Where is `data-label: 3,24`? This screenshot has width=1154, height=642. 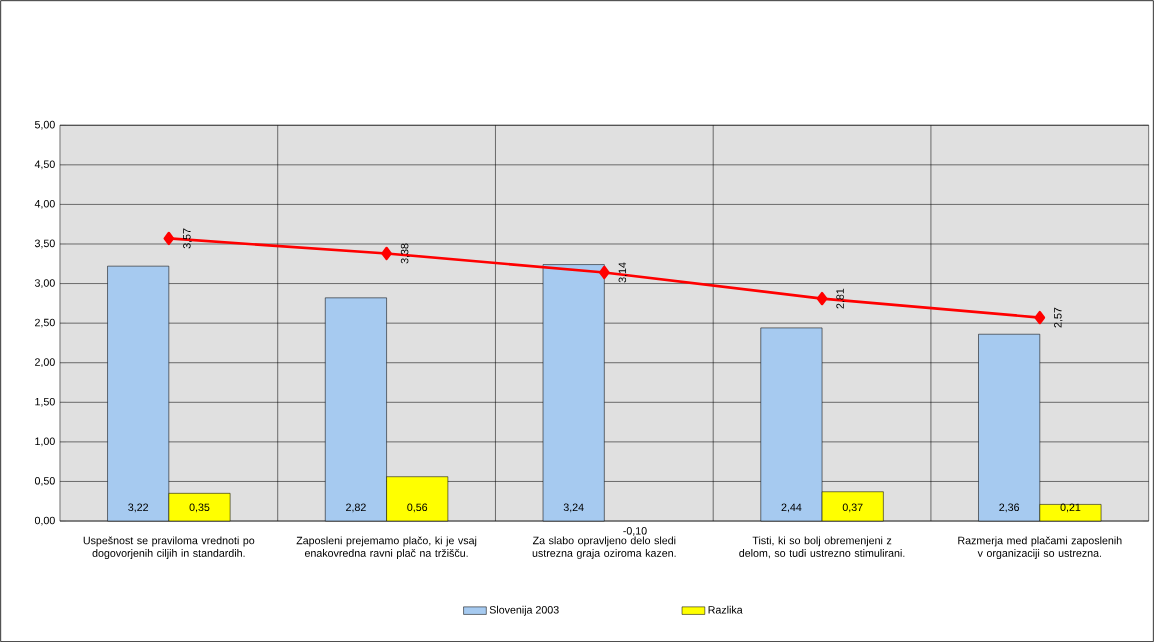 data-label: 3,24 is located at coordinates (573, 508).